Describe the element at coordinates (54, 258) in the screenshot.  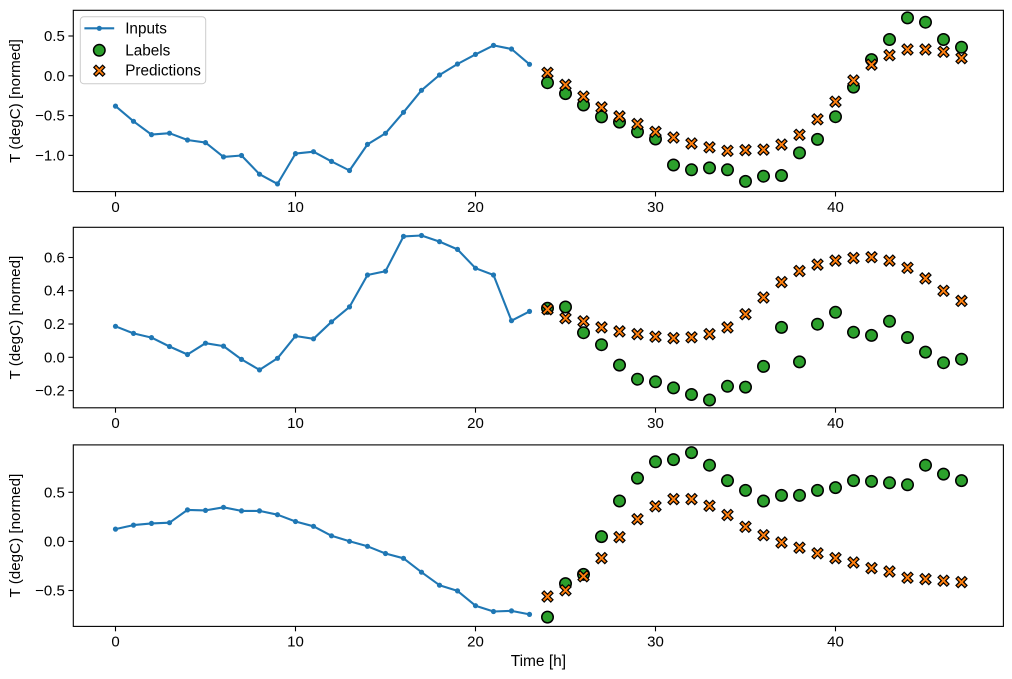
I see `svg-text: 0.6` at that location.